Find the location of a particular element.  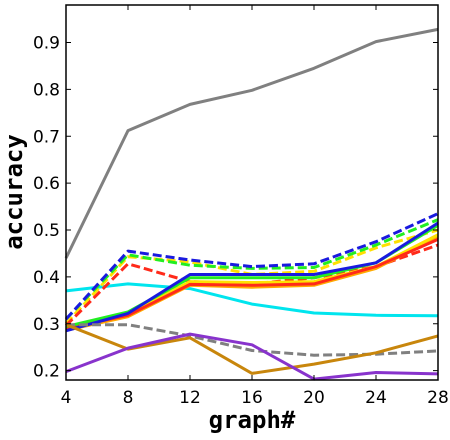

y-tick-label: 0.4 is located at coordinates (46, 278).